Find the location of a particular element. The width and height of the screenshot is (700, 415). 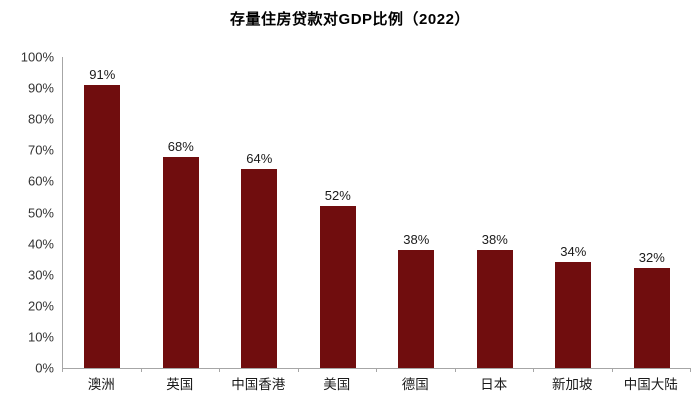

y-axis-tick-label: 90% is located at coordinates (40, 88).